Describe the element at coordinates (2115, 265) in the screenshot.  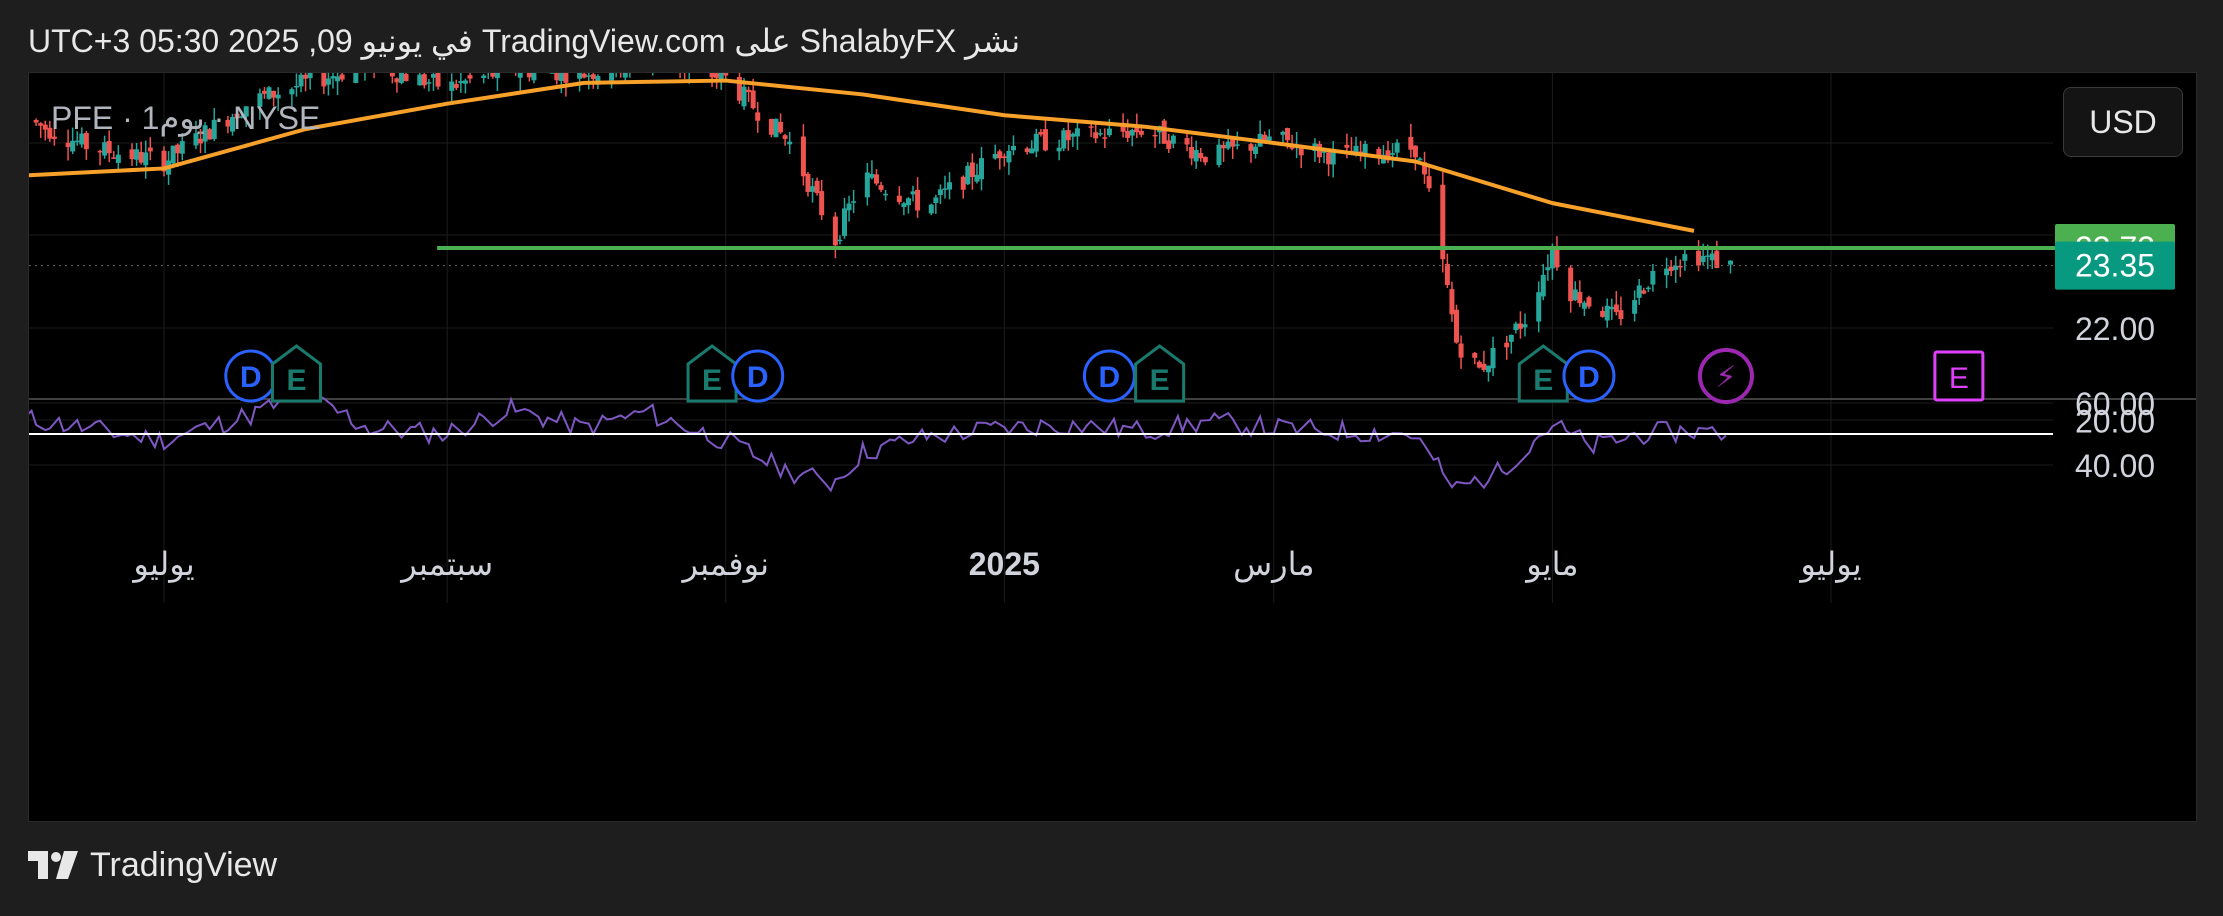
I see `last-price-tag-bg` at that location.